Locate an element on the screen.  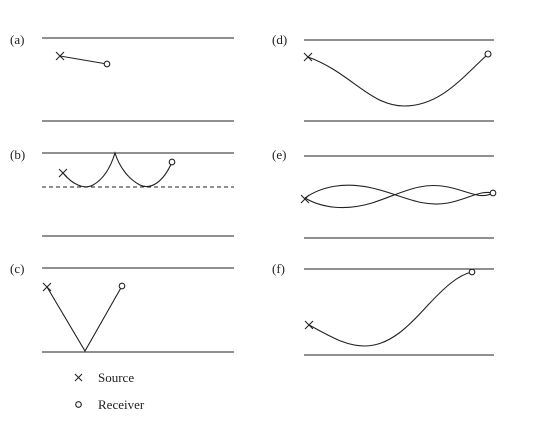
legend-receiver-symbol is located at coordinates (78, 404).